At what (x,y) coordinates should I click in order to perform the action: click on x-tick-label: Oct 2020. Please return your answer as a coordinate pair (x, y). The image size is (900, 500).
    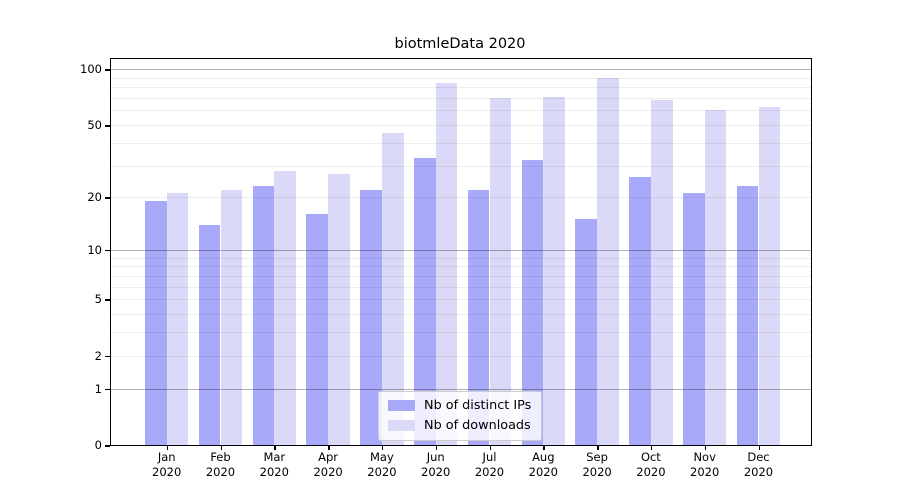
    Looking at the image, I should click on (651, 465).